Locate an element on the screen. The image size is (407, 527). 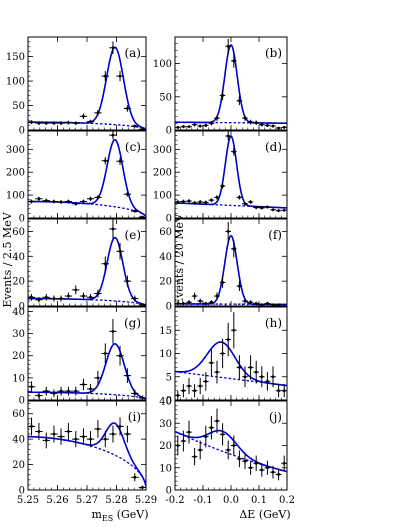
panel-label-1: (b) is located at coordinates (273, 53).